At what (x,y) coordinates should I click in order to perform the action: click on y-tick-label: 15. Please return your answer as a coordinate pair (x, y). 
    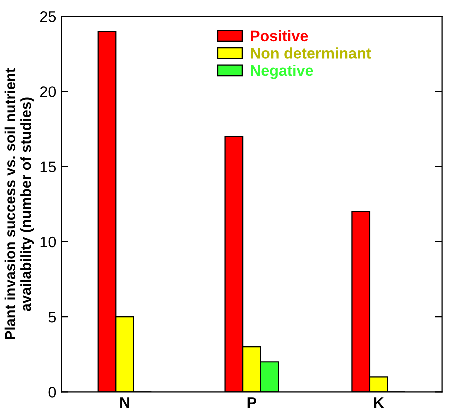
    Looking at the image, I should click on (48, 167).